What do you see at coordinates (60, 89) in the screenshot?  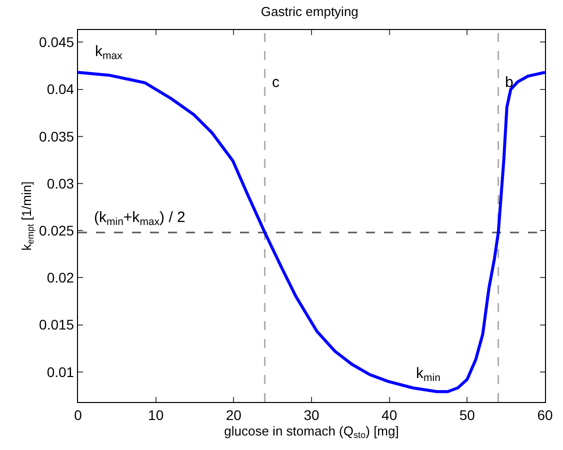 I see `y-tick-label: 0.04` at bounding box center [60, 89].